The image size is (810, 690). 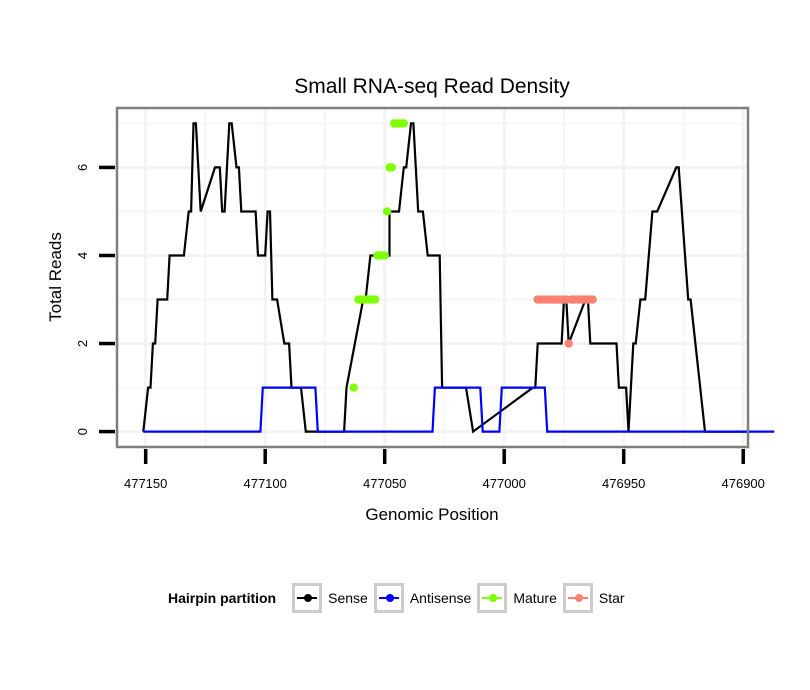 I want to click on x-axis: 477150 477100 477050 477000 476950 476900, so click(x=444, y=470).